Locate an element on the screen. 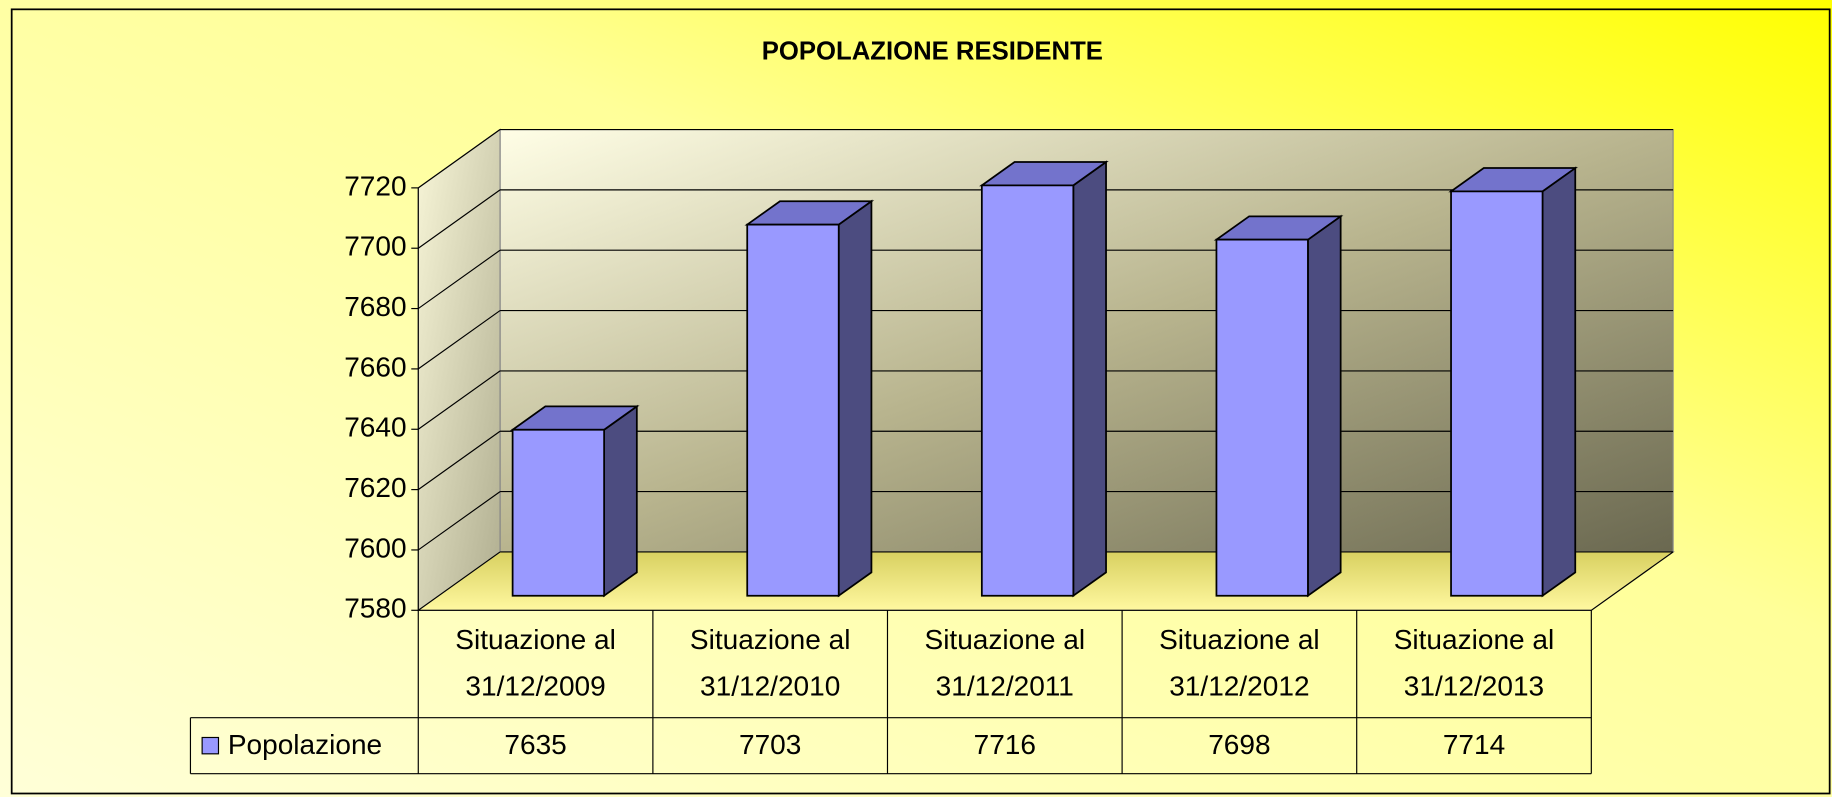 This screenshot has width=1832, height=797. x-tick-label: Situazione al 31/12/2009 is located at coordinates (535, 663).